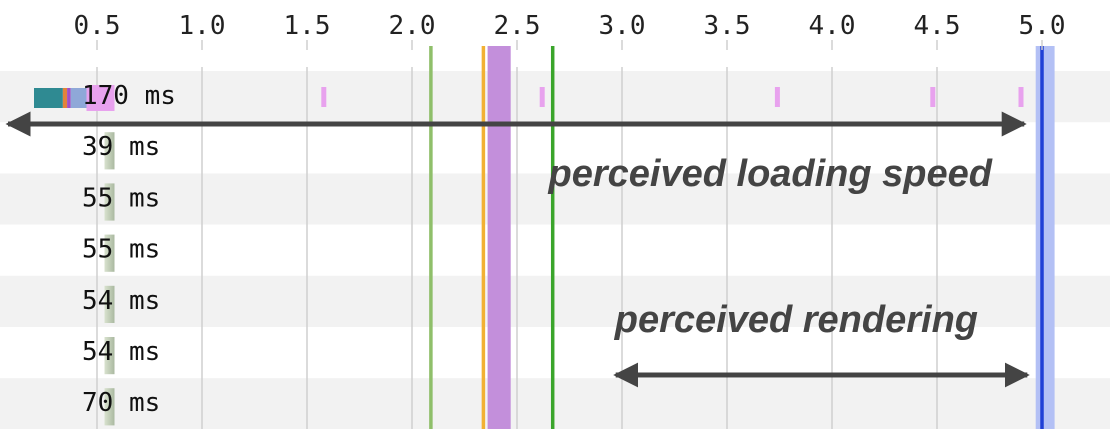 Image resolution: width=1110 pixels, height=429 pixels. Describe the element at coordinates (796, 320) in the screenshot. I see `rendering-annotation: perceived rendering` at that location.